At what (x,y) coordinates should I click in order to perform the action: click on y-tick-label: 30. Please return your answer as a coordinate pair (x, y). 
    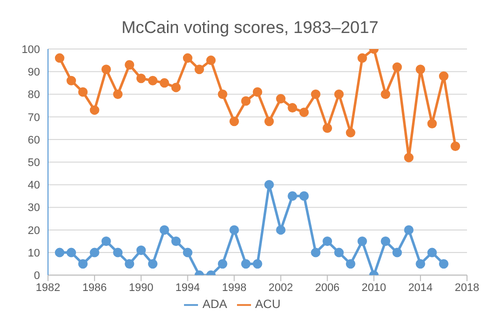
    Looking at the image, I should click on (34, 208).